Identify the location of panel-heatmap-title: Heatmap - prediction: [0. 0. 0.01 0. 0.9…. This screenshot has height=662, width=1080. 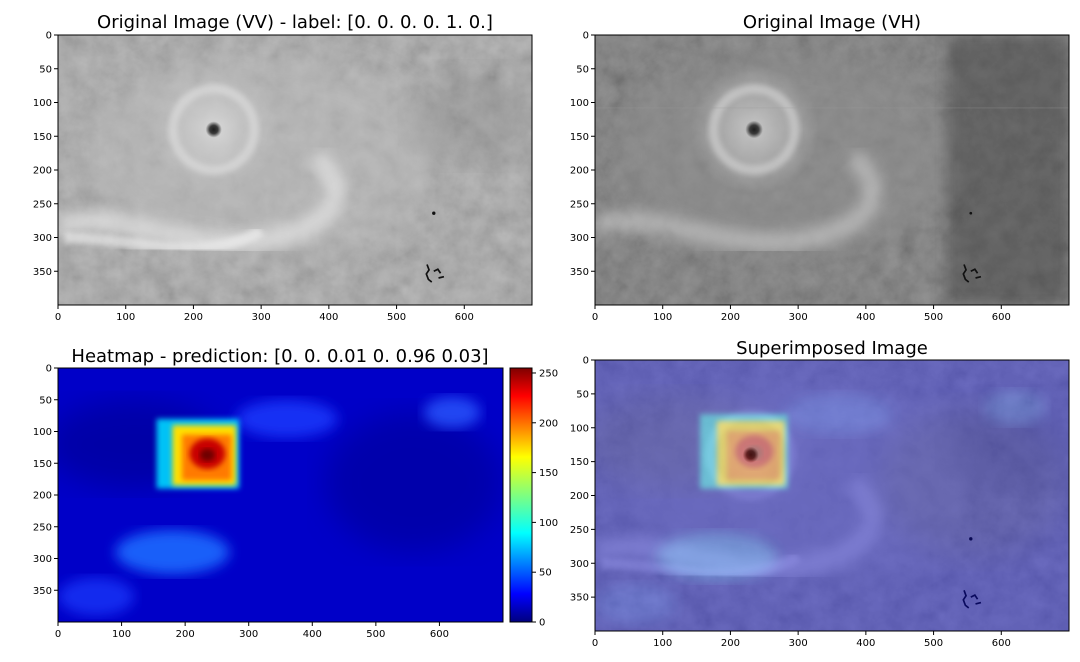
(279, 356).